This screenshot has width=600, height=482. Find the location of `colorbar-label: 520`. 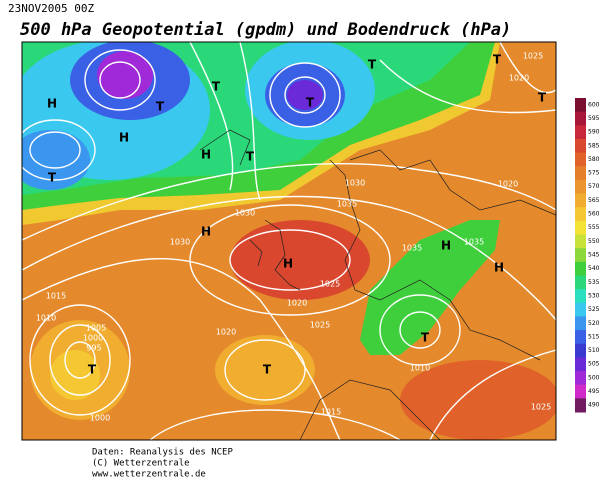

colorbar-label: 520 is located at coordinates (594, 323).